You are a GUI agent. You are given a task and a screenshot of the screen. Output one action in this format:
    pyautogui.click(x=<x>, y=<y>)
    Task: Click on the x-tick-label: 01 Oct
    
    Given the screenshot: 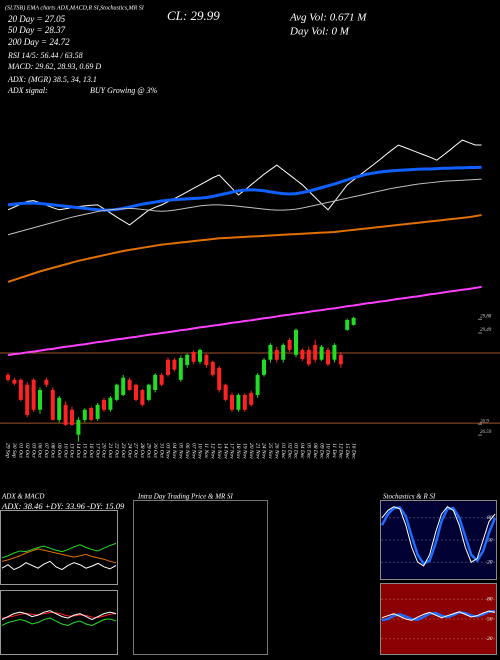 What is the action you would take?
    pyautogui.click(x=21, y=450)
    